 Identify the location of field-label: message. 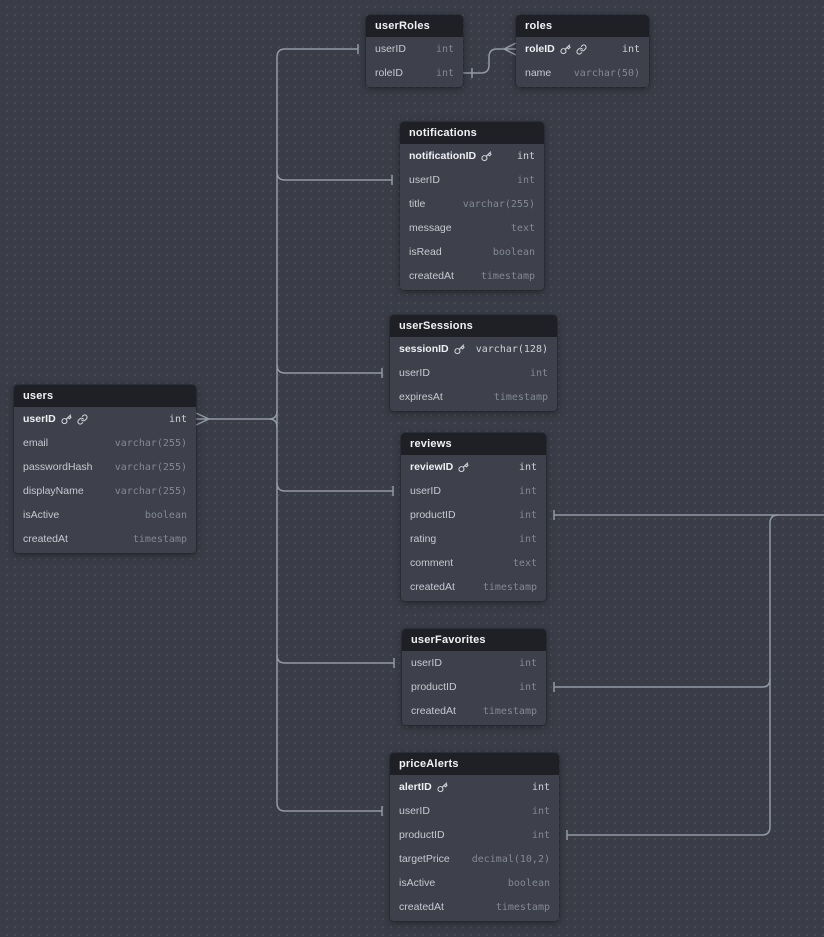
(430, 228).